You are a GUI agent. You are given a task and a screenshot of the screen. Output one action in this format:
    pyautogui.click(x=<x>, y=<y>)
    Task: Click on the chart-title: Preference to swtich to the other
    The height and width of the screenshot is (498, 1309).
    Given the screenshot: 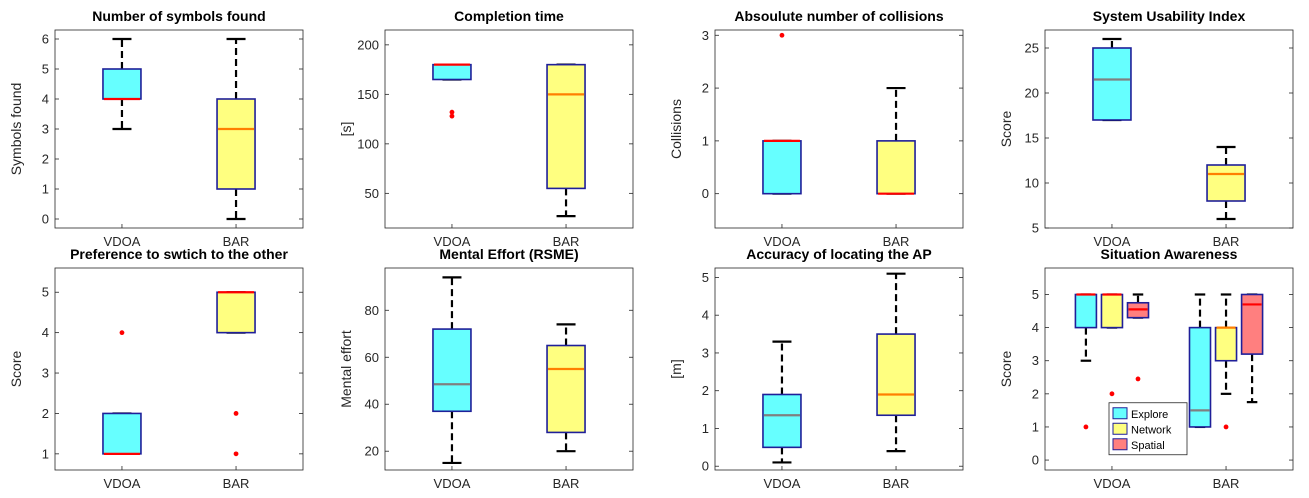 What is the action you would take?
    pyautogui.click(x=179, y=254)
    